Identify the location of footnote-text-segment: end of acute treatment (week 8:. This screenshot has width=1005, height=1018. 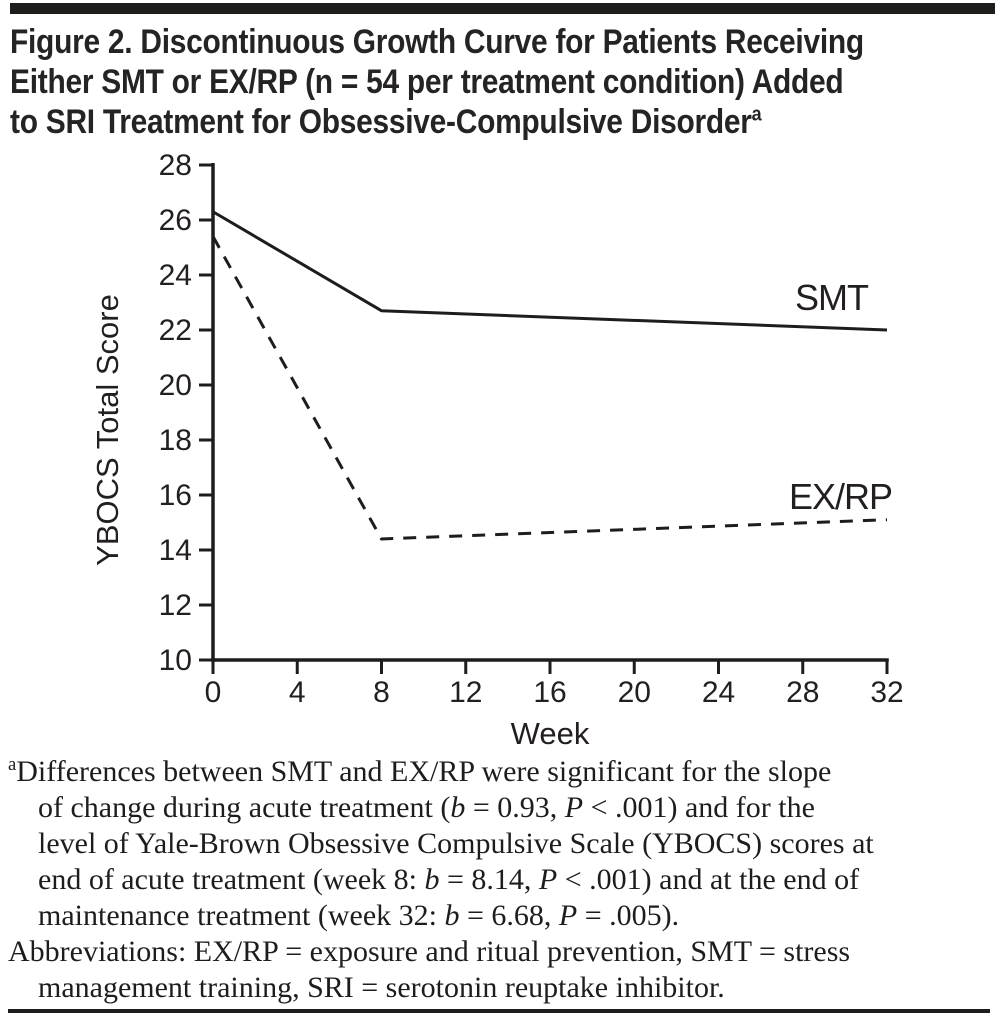
(231, 879).